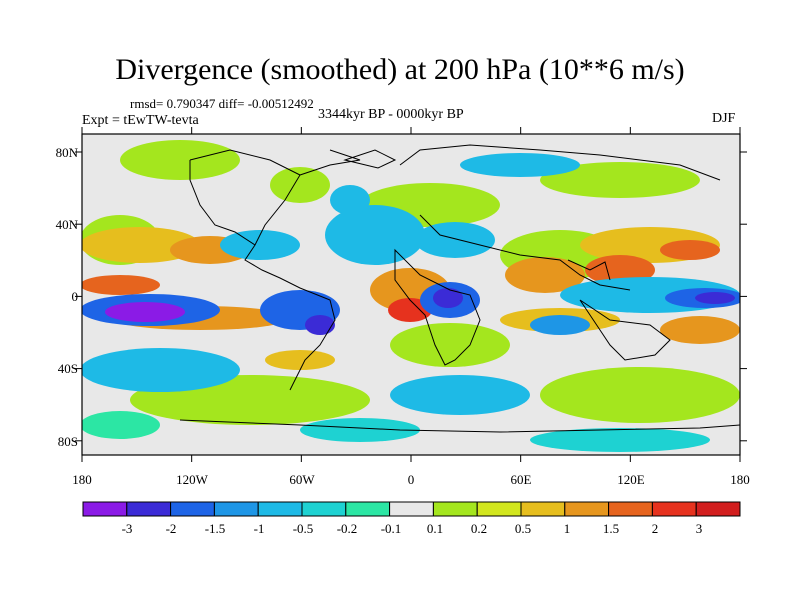 This screenshot has width=800, height=600. I want to click on season-label: DJF, so click(724, 118).